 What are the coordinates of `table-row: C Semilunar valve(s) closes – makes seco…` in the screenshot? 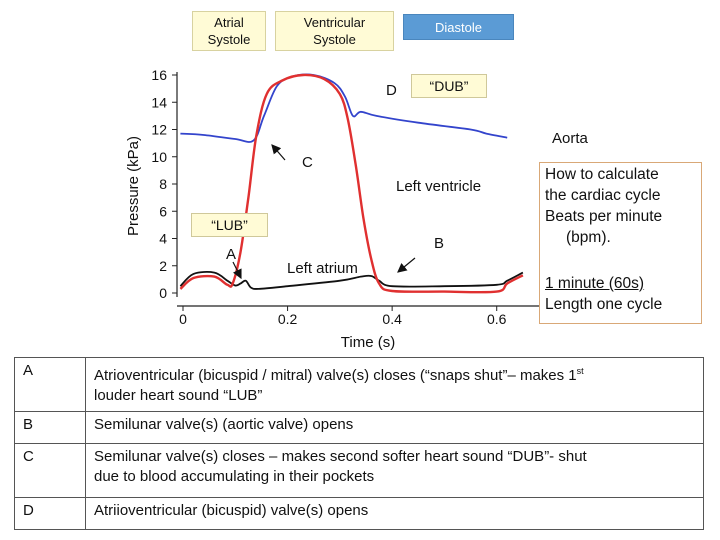 It's located at (359, 470).